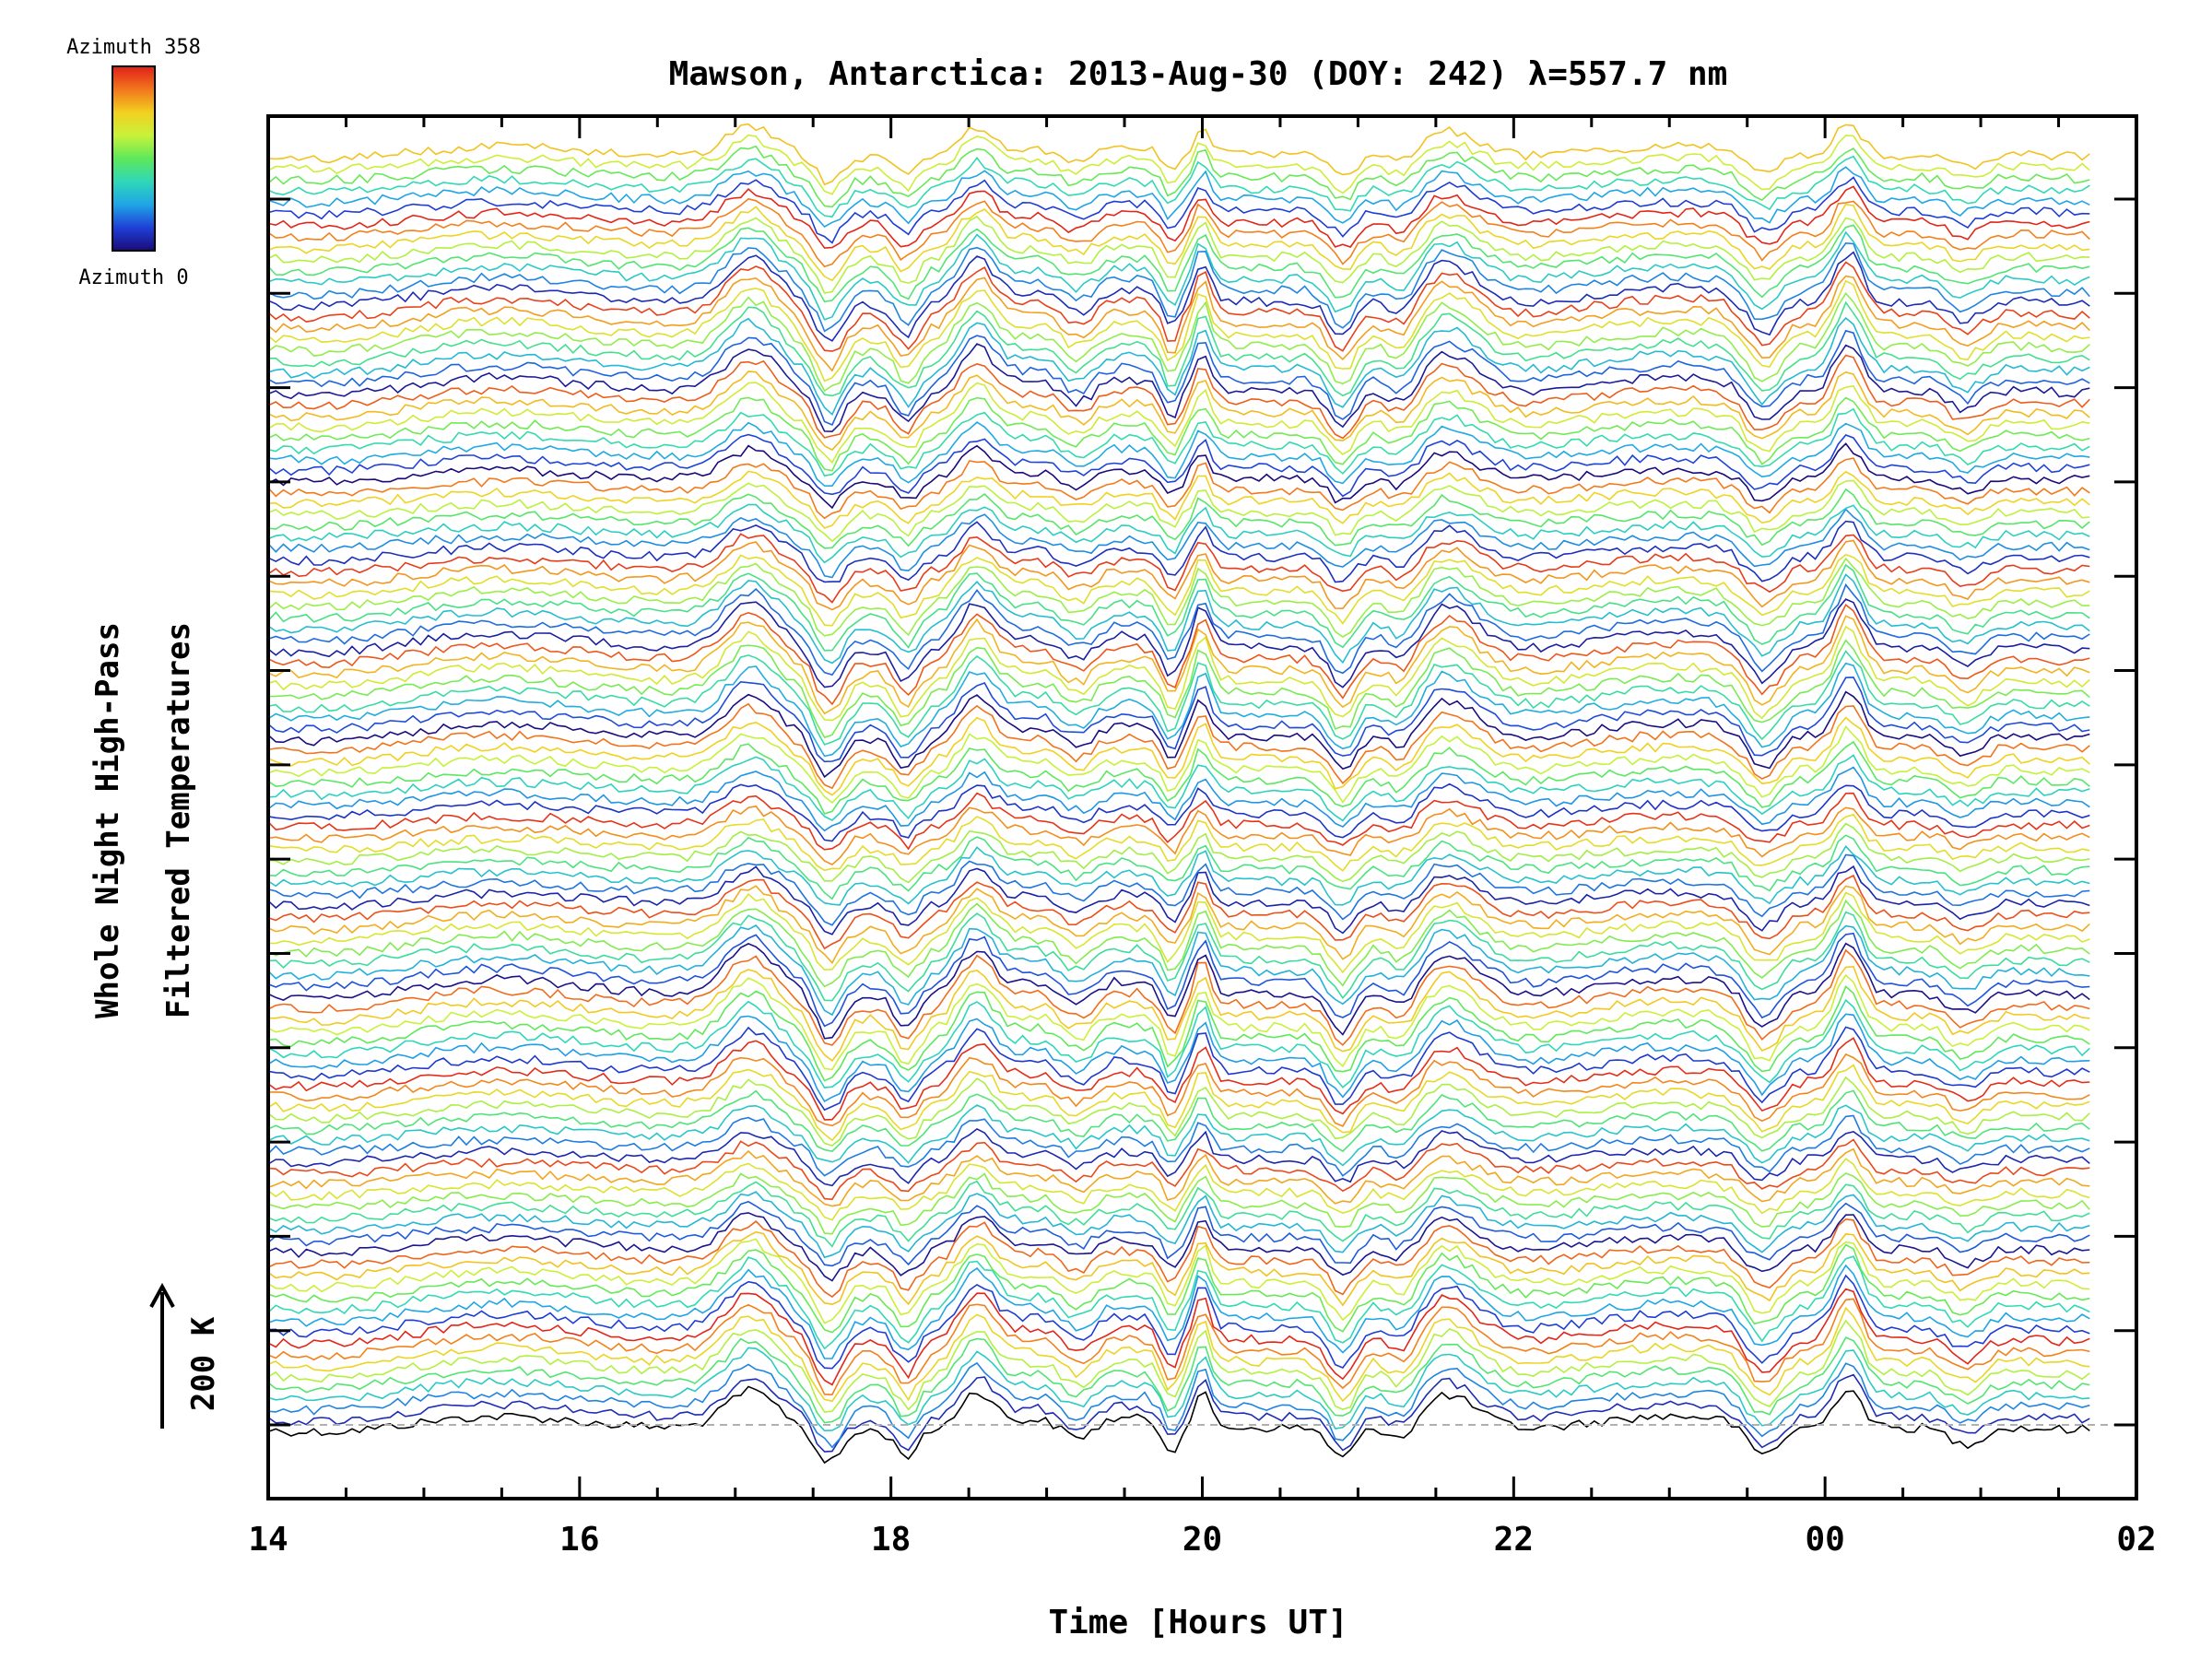  I want to click on x-tick-label: 00, so click(1824, 1540).